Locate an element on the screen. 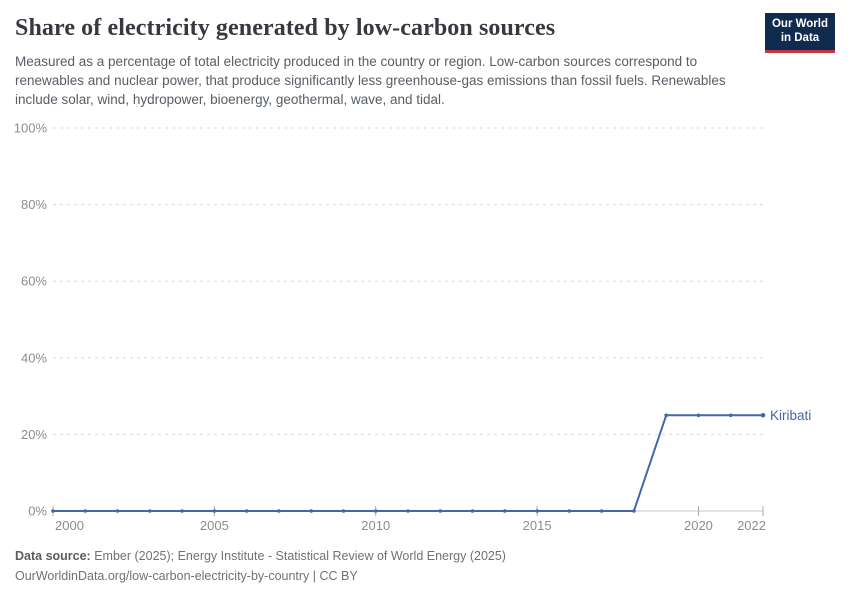 The height and width of the screenshot is (600, 850). y-axis-labels: 0% 20% 40% 60% 80% 100% is located at coordinates (31, 320).